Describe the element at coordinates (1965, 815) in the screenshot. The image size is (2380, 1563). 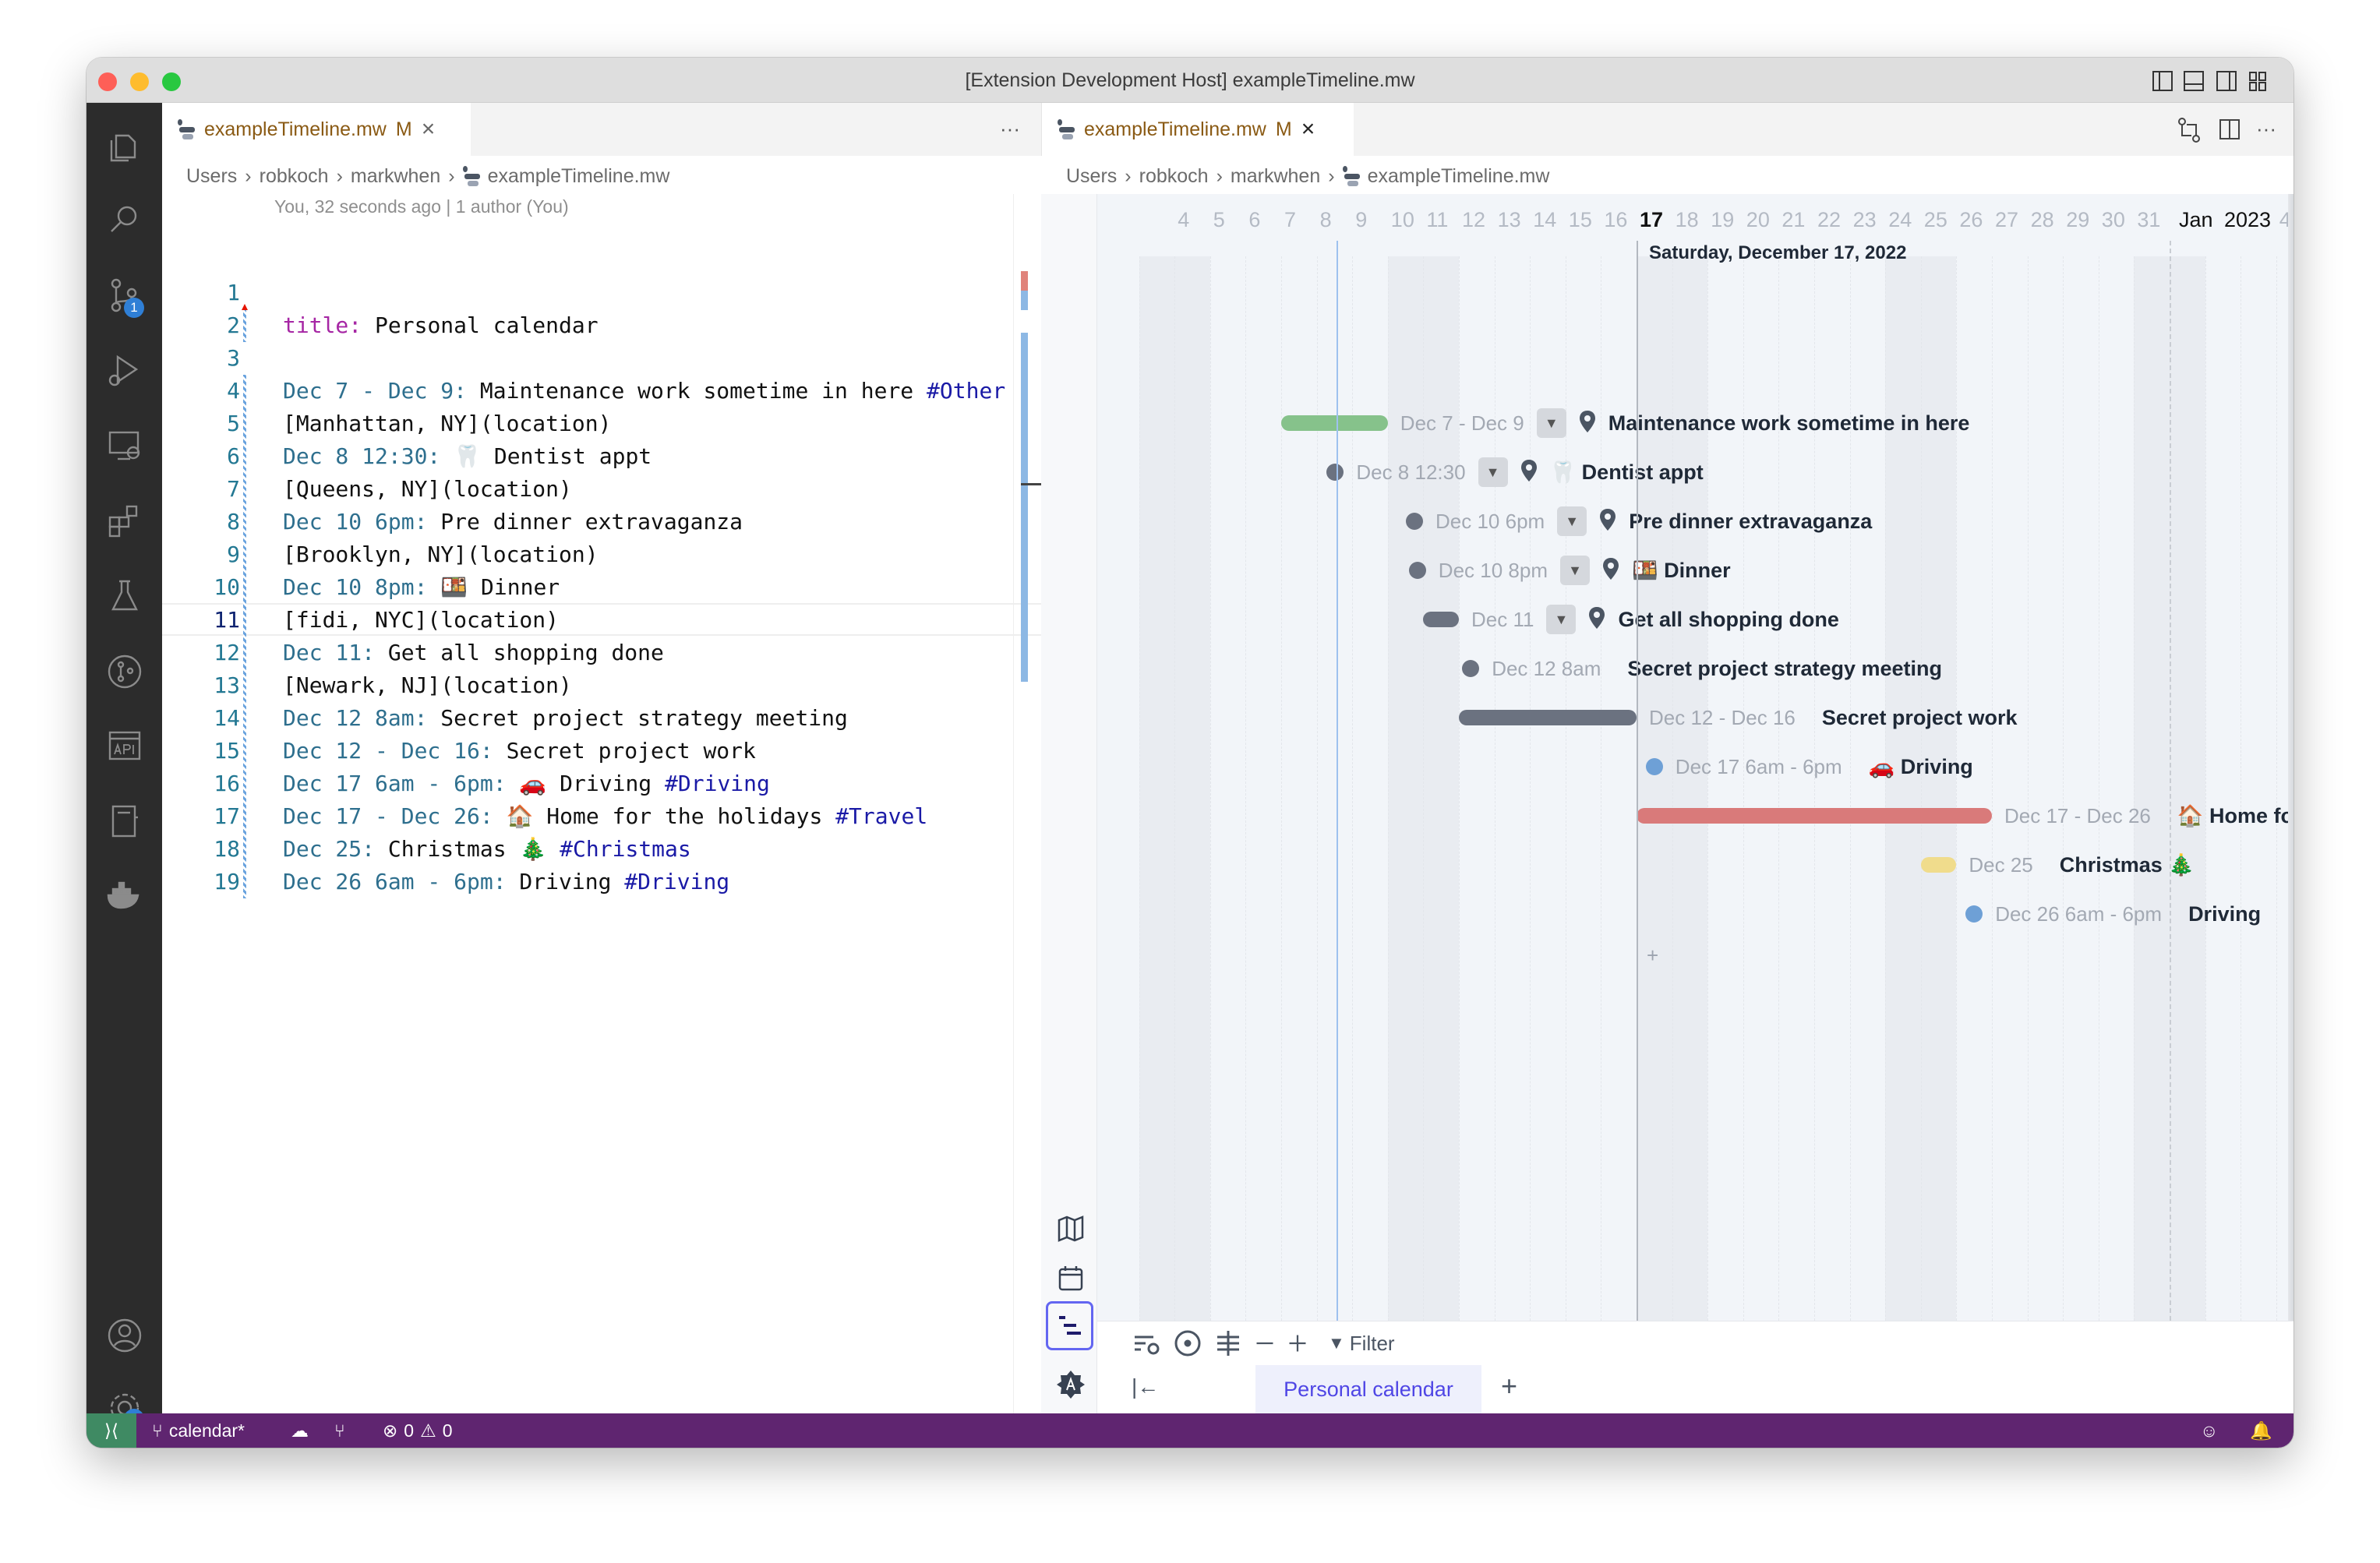
I see `timeline-event: Dec 17 - Dec 26 🏠 Home for the holidays` at that location.